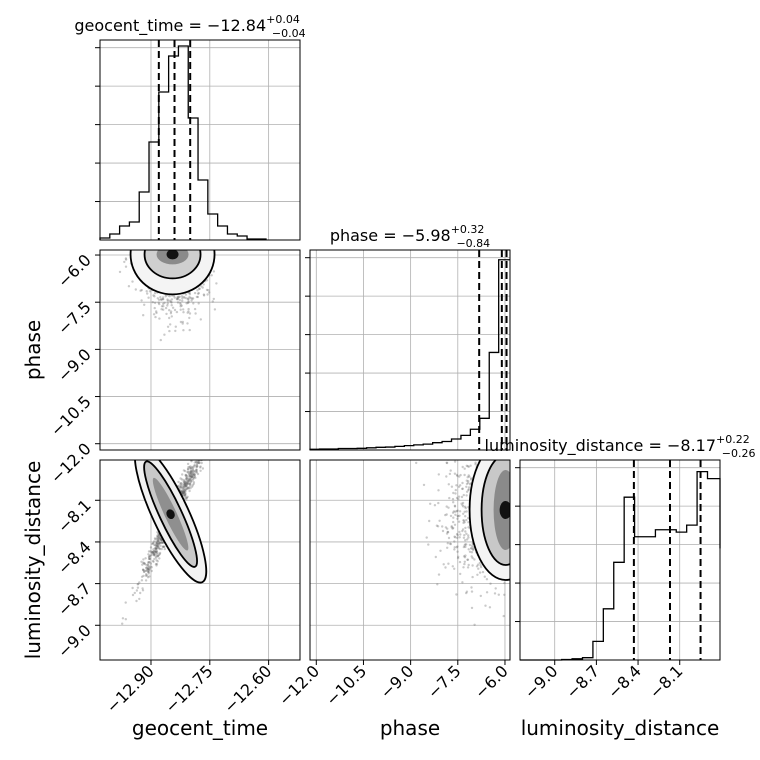 The image size is (760, 760). What do you see at coordinates (624, 681) in the screenshot?
I see `luminosity_distance-xtick-label-2: −8.4` at bounding box center [624, 681].